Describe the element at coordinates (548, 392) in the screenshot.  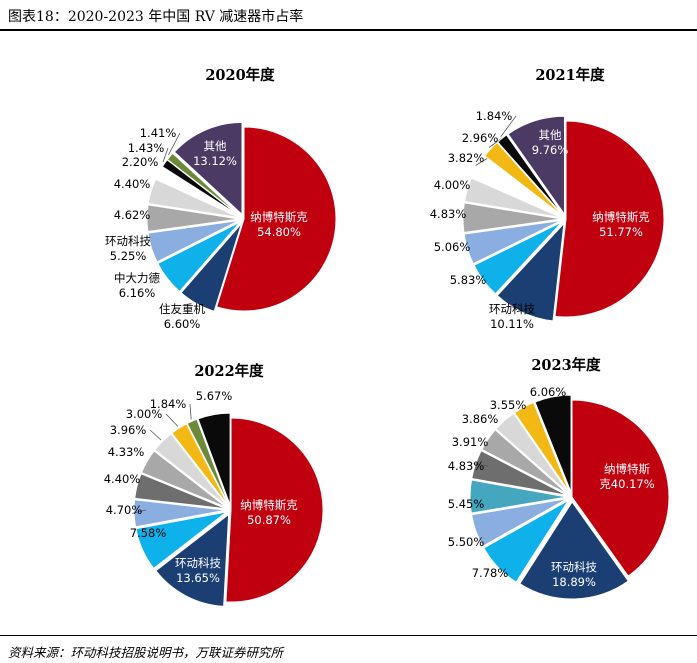
I see `slice-label: 6.06%` at that location.